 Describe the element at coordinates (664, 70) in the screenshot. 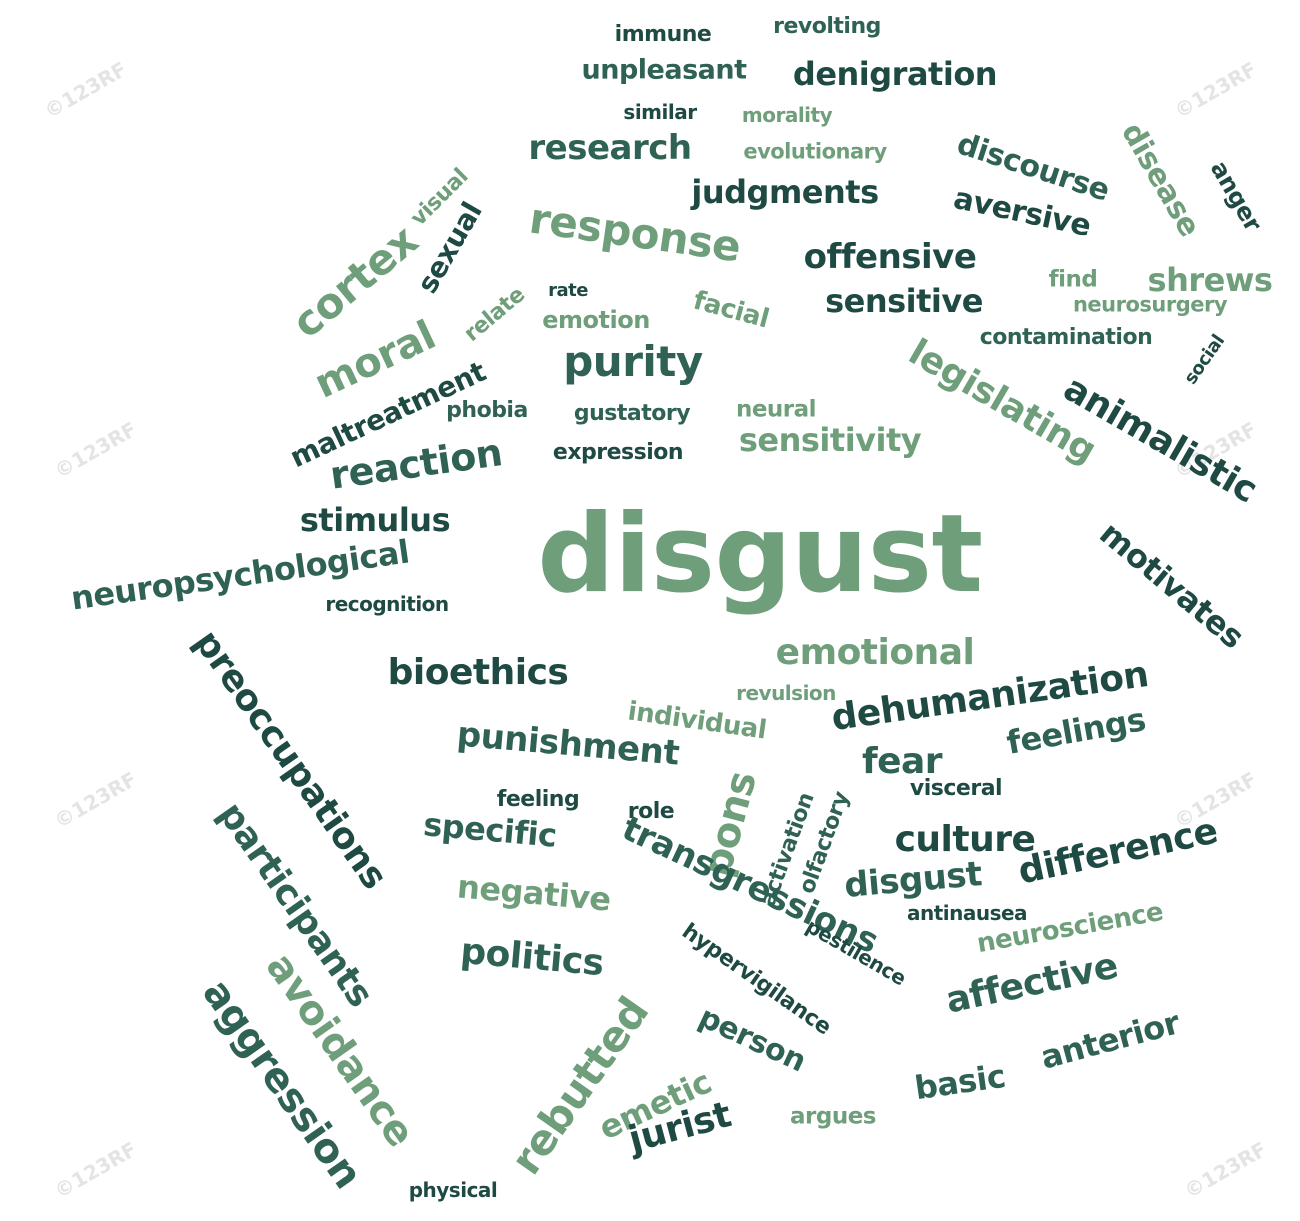

I see `cloud-word: unpleasant` at that location.